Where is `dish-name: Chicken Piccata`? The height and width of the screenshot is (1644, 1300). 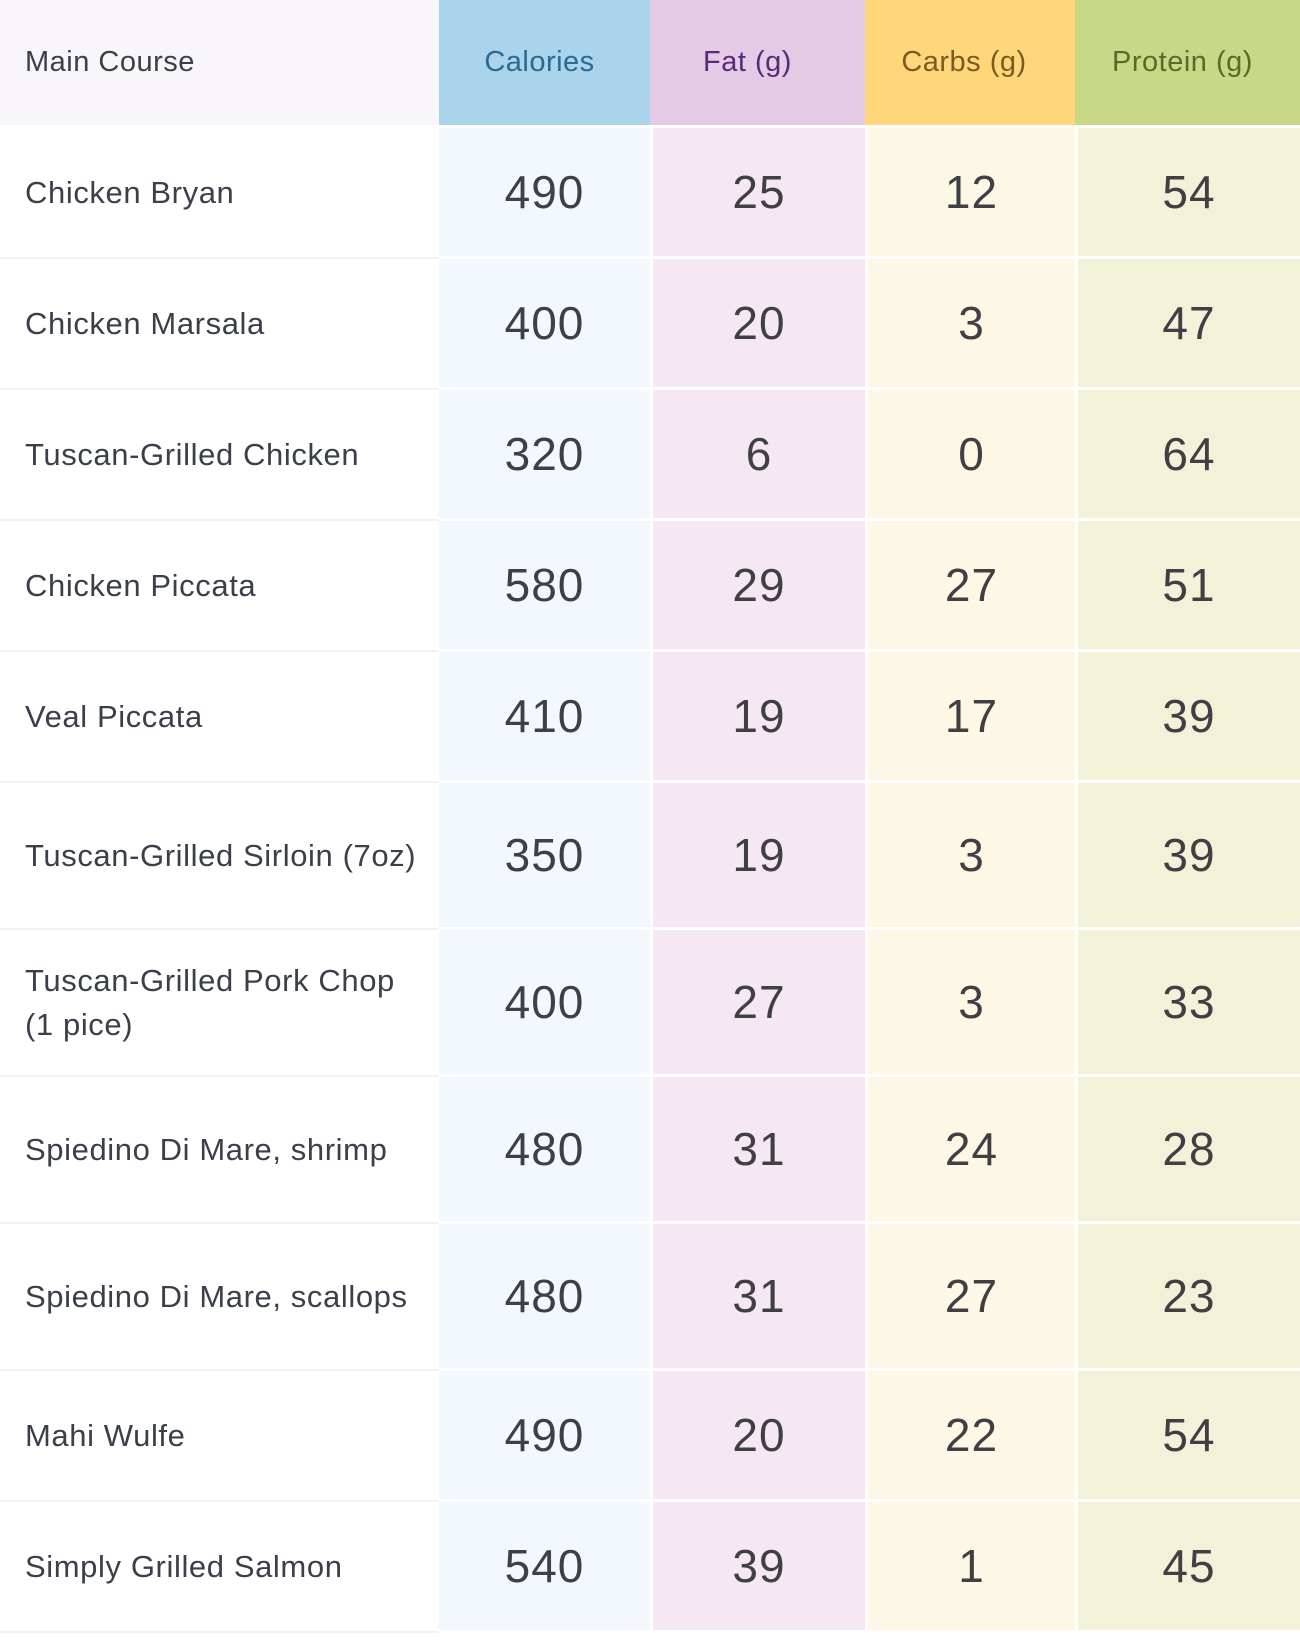 dish-name: Chicken Piccata is located at coordinates (219, 586).